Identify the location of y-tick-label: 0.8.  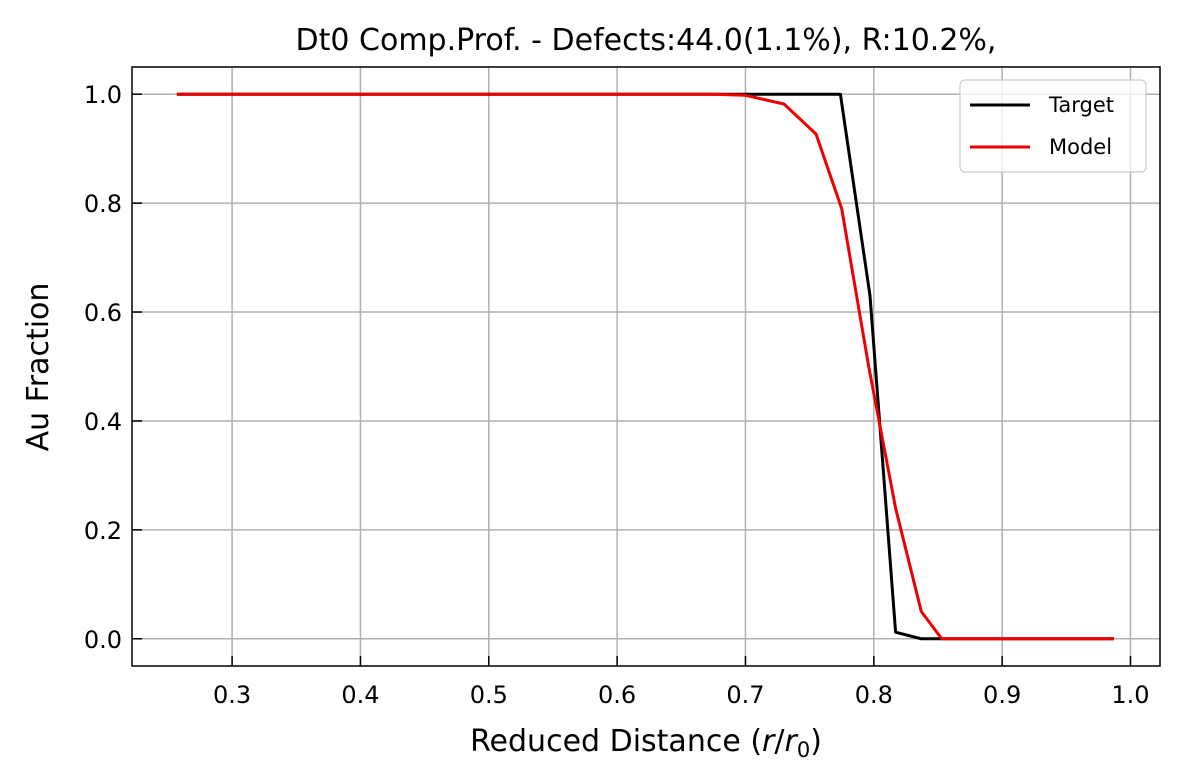
(103, 204).